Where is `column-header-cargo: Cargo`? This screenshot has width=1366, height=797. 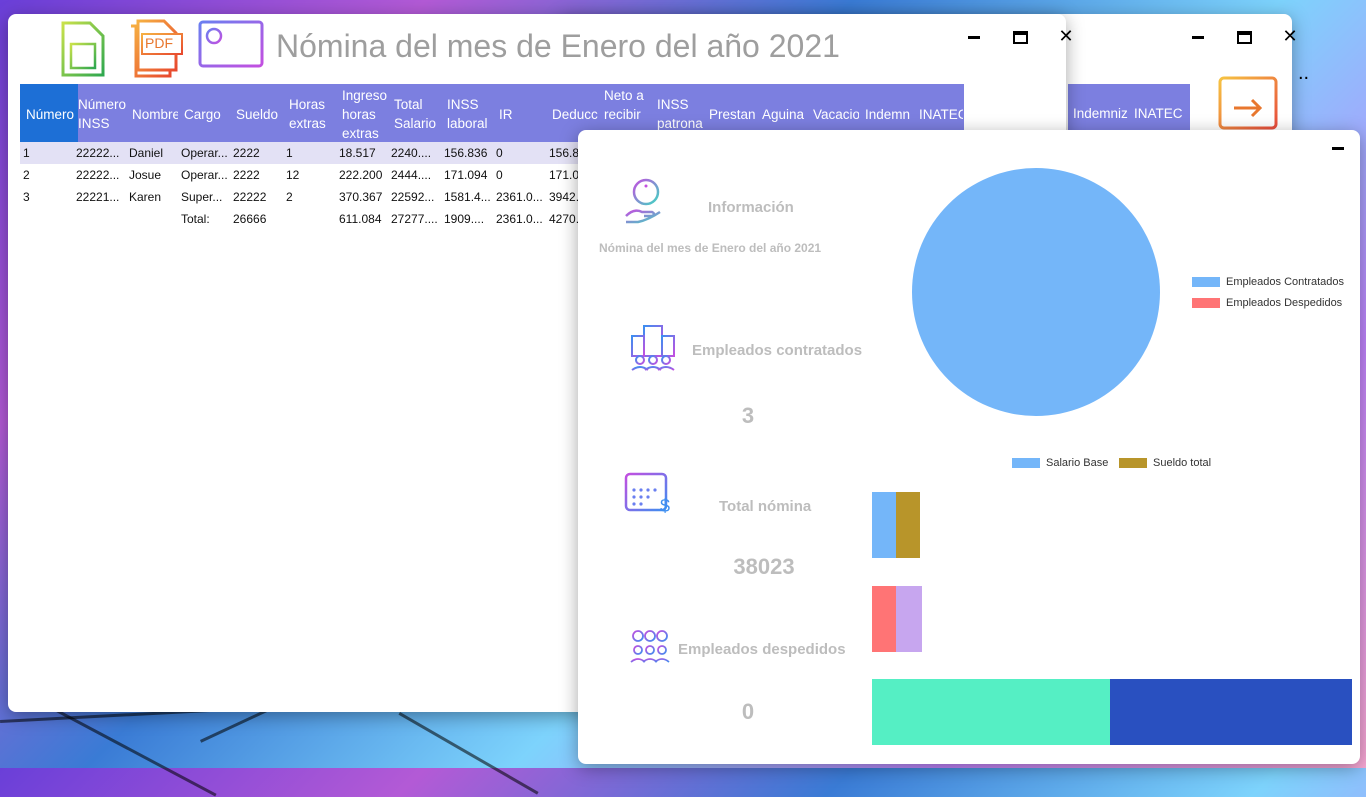
column-header-cargo: Cargo is located at coordinates (202, 114).